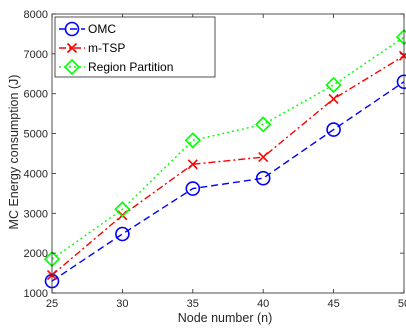 The height and width of the screenshot is (330, 406). Describe the element at coordinates (225, 318) in the screenshot. I see `x-axis-title: Node number (n)` at that location.